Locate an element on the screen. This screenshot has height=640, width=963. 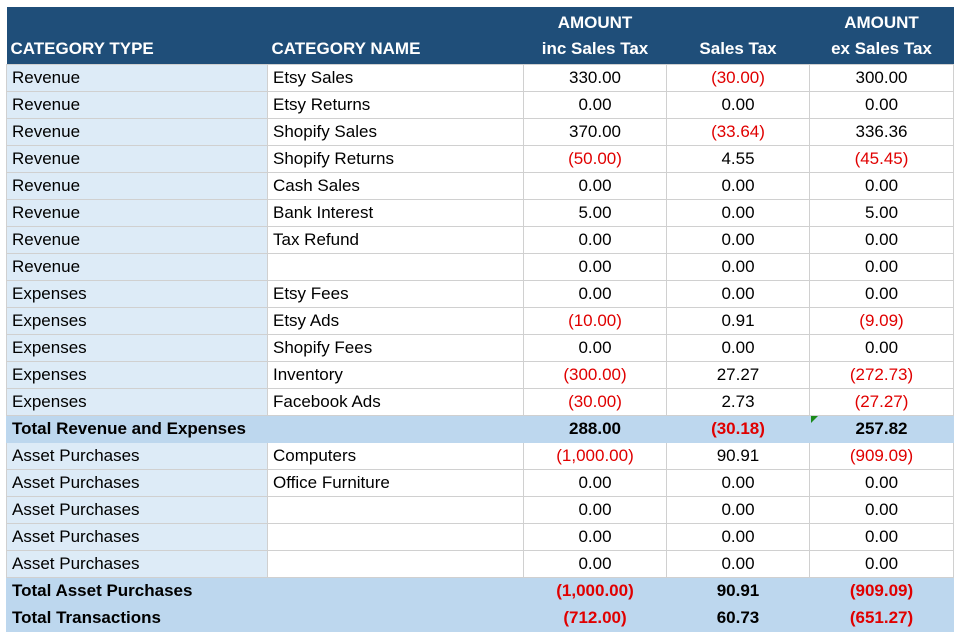
total-label-cell: Total Revenue and Expenses is located at coordinates (265, 429).